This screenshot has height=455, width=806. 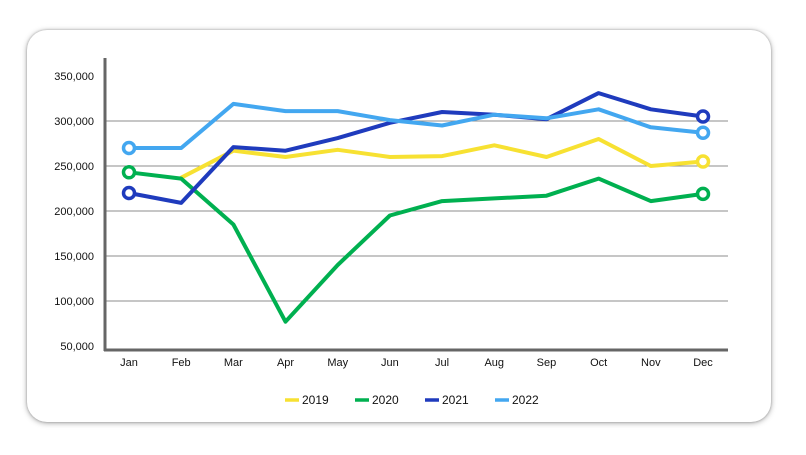 What do you see at coordinates (703, 363) in the screenshot?
I see `x-tick-label: Dec` at bounding box center [703, 363].